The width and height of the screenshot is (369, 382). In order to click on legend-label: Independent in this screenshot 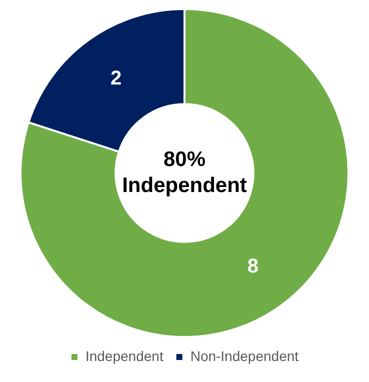, I will do `click(124, 356)`.